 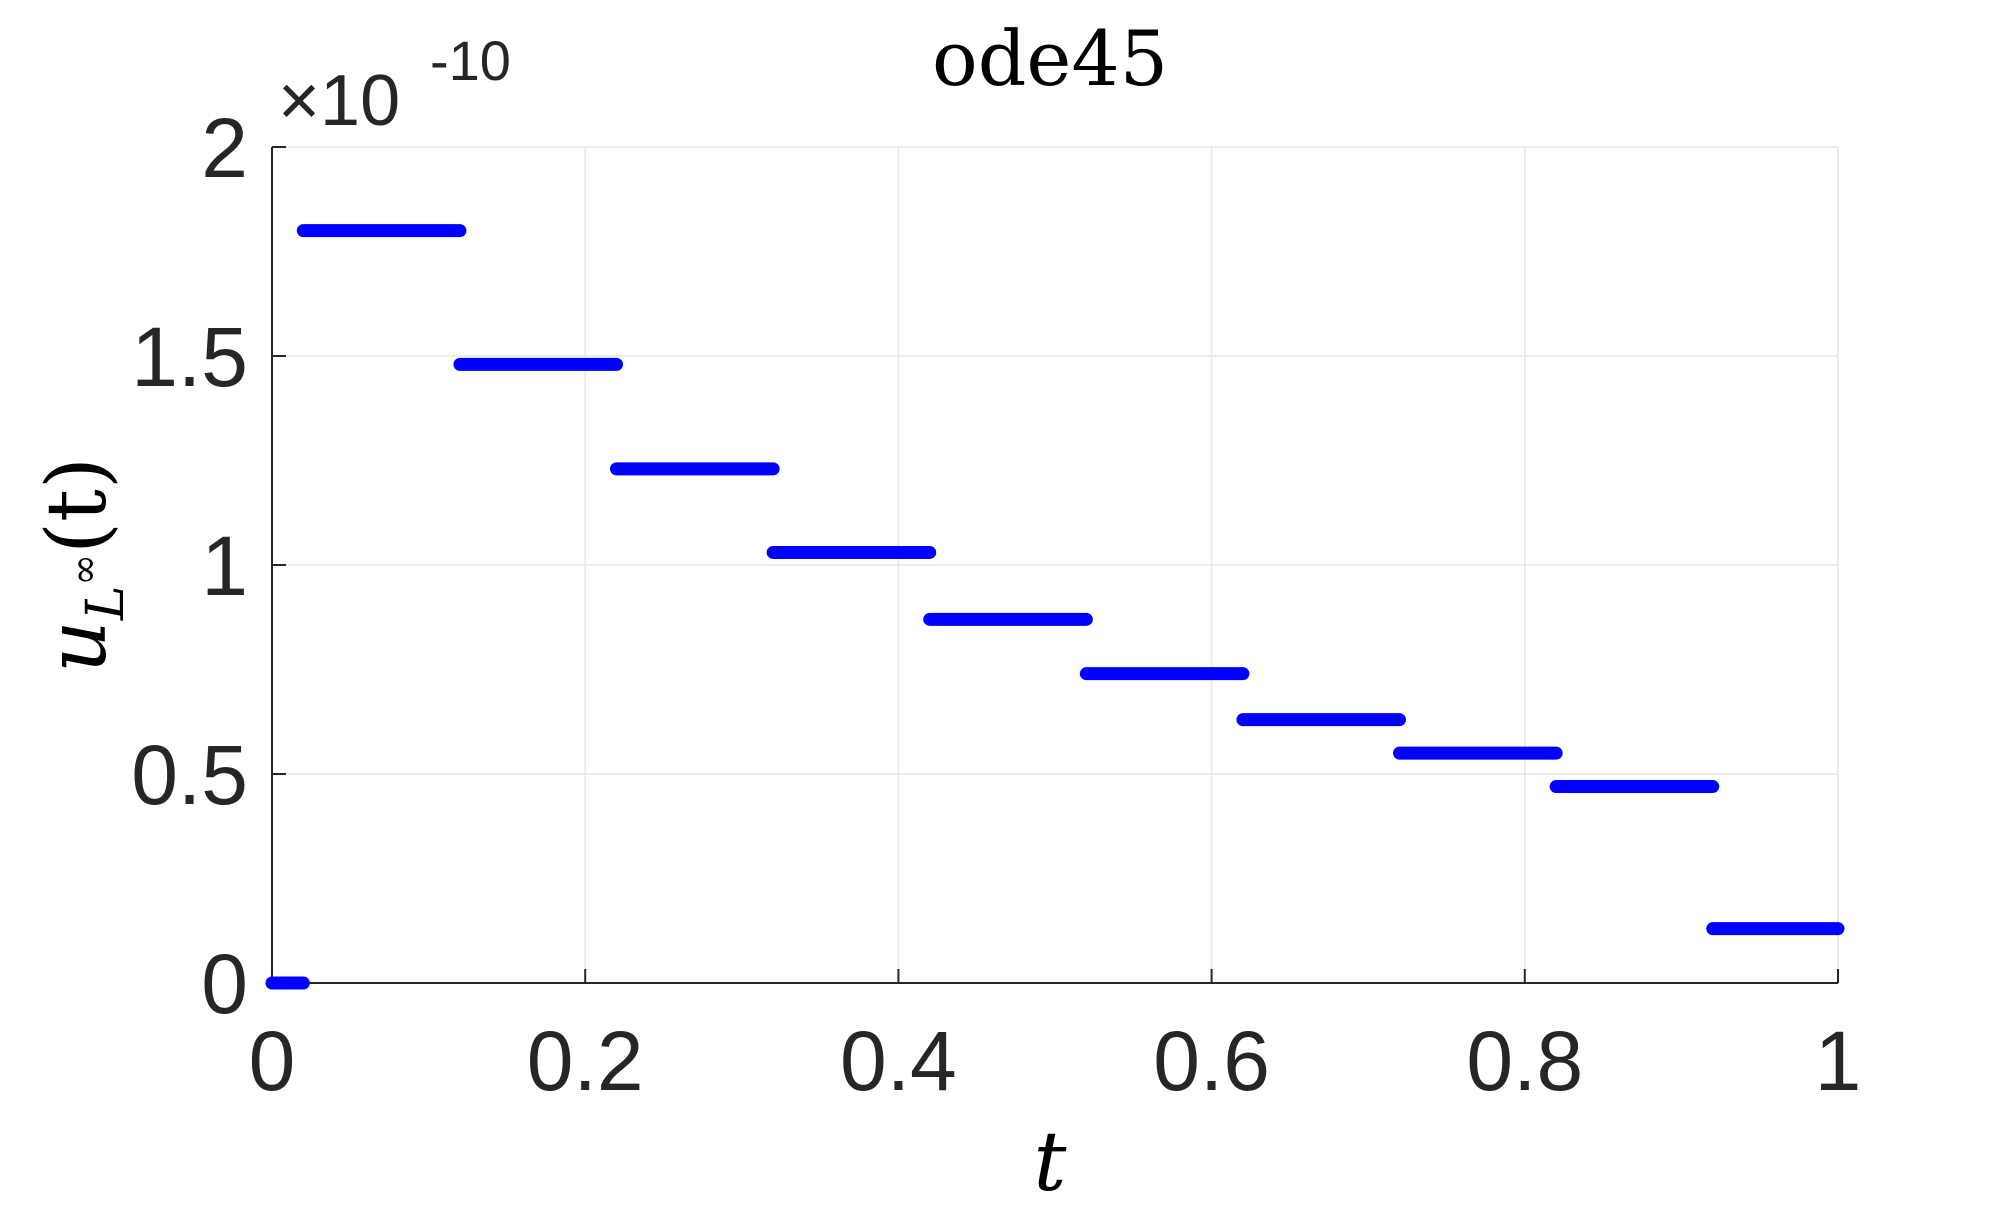 What do you see at coordinates (77, 646) in the screenshot?
I see `y-label-base: u` at bounding box center [77, 646].